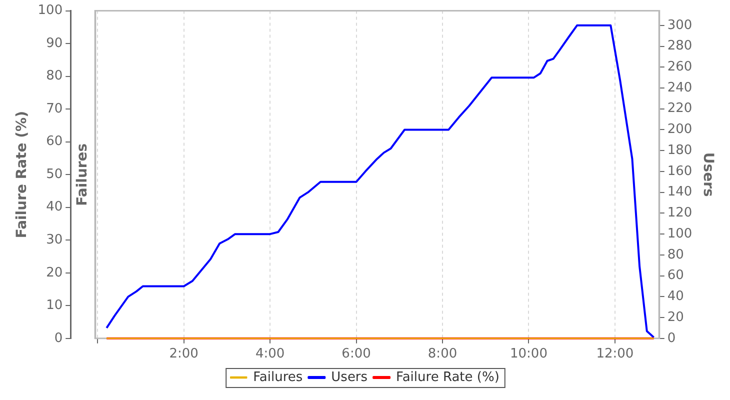 The height and width of the screenshot is (400, 730). I want to click on y-axis-title: Failure Rate (%), so click(22, 174).